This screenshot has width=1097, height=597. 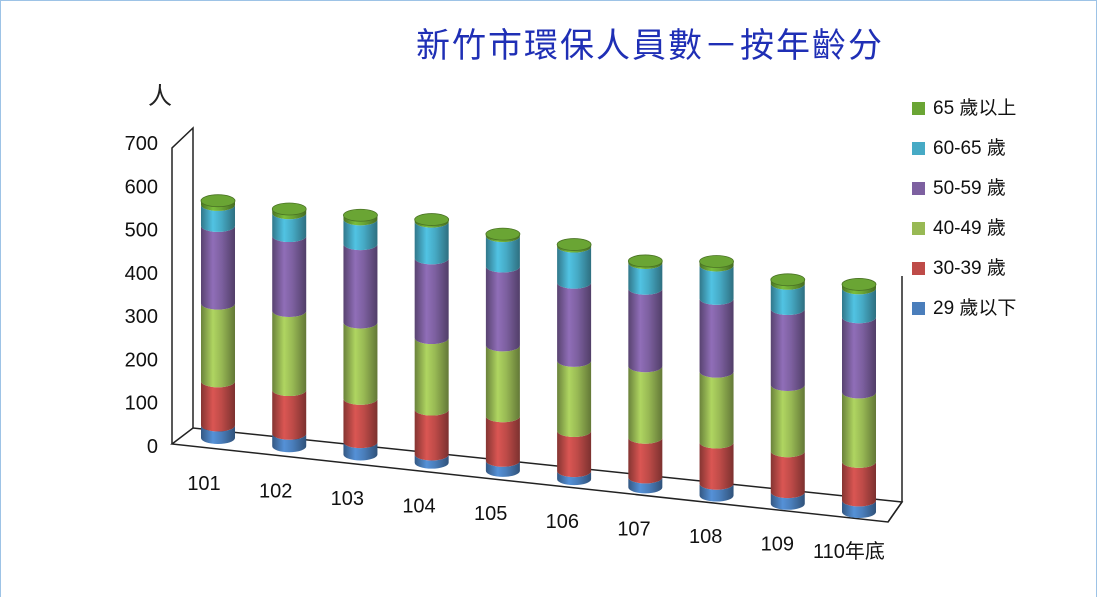 What do you see at coordinates (650, 46) in the screenshot?
I see `chart-title: 新竹市環保人員數－按年齡分` at bounding box center [650, 46].